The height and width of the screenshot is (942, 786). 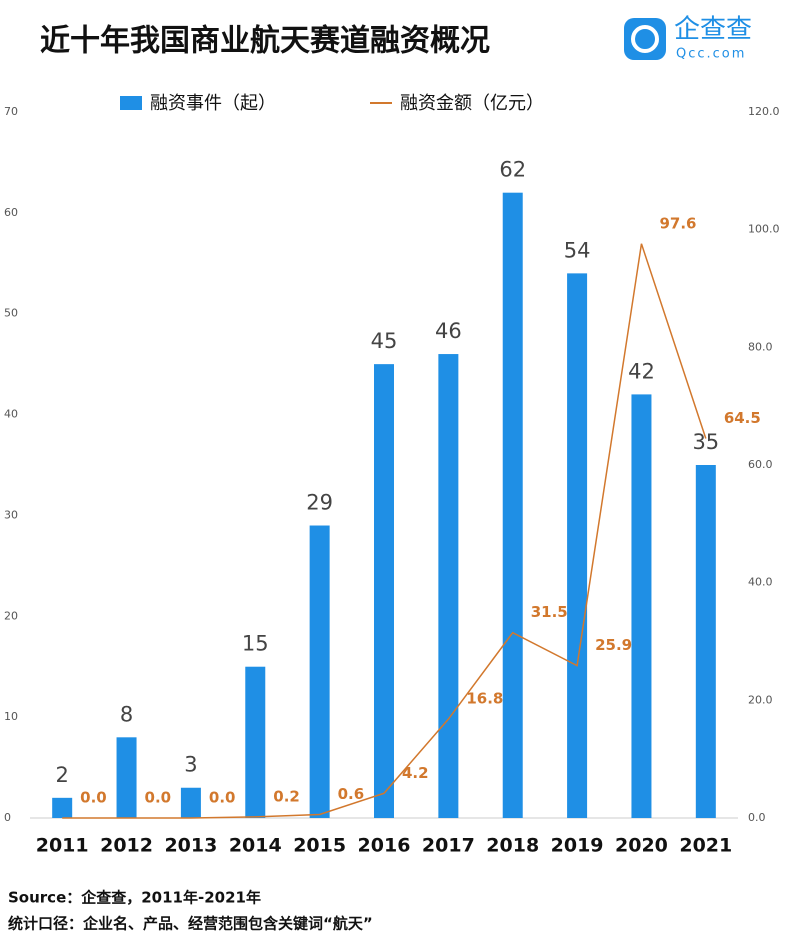 What do you see at coordinates (760, 346) in the screenshot?
I see `y2-tick-label: 80.0` at bounding box center [760, 346].